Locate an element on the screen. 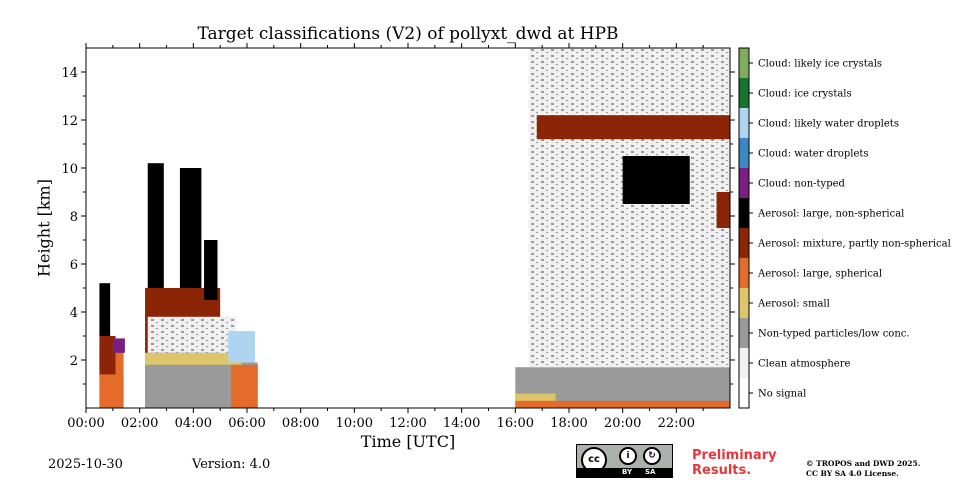 The image size is (960, 480). version-label: Version: 4.0 is located at coordinates (231, 464).